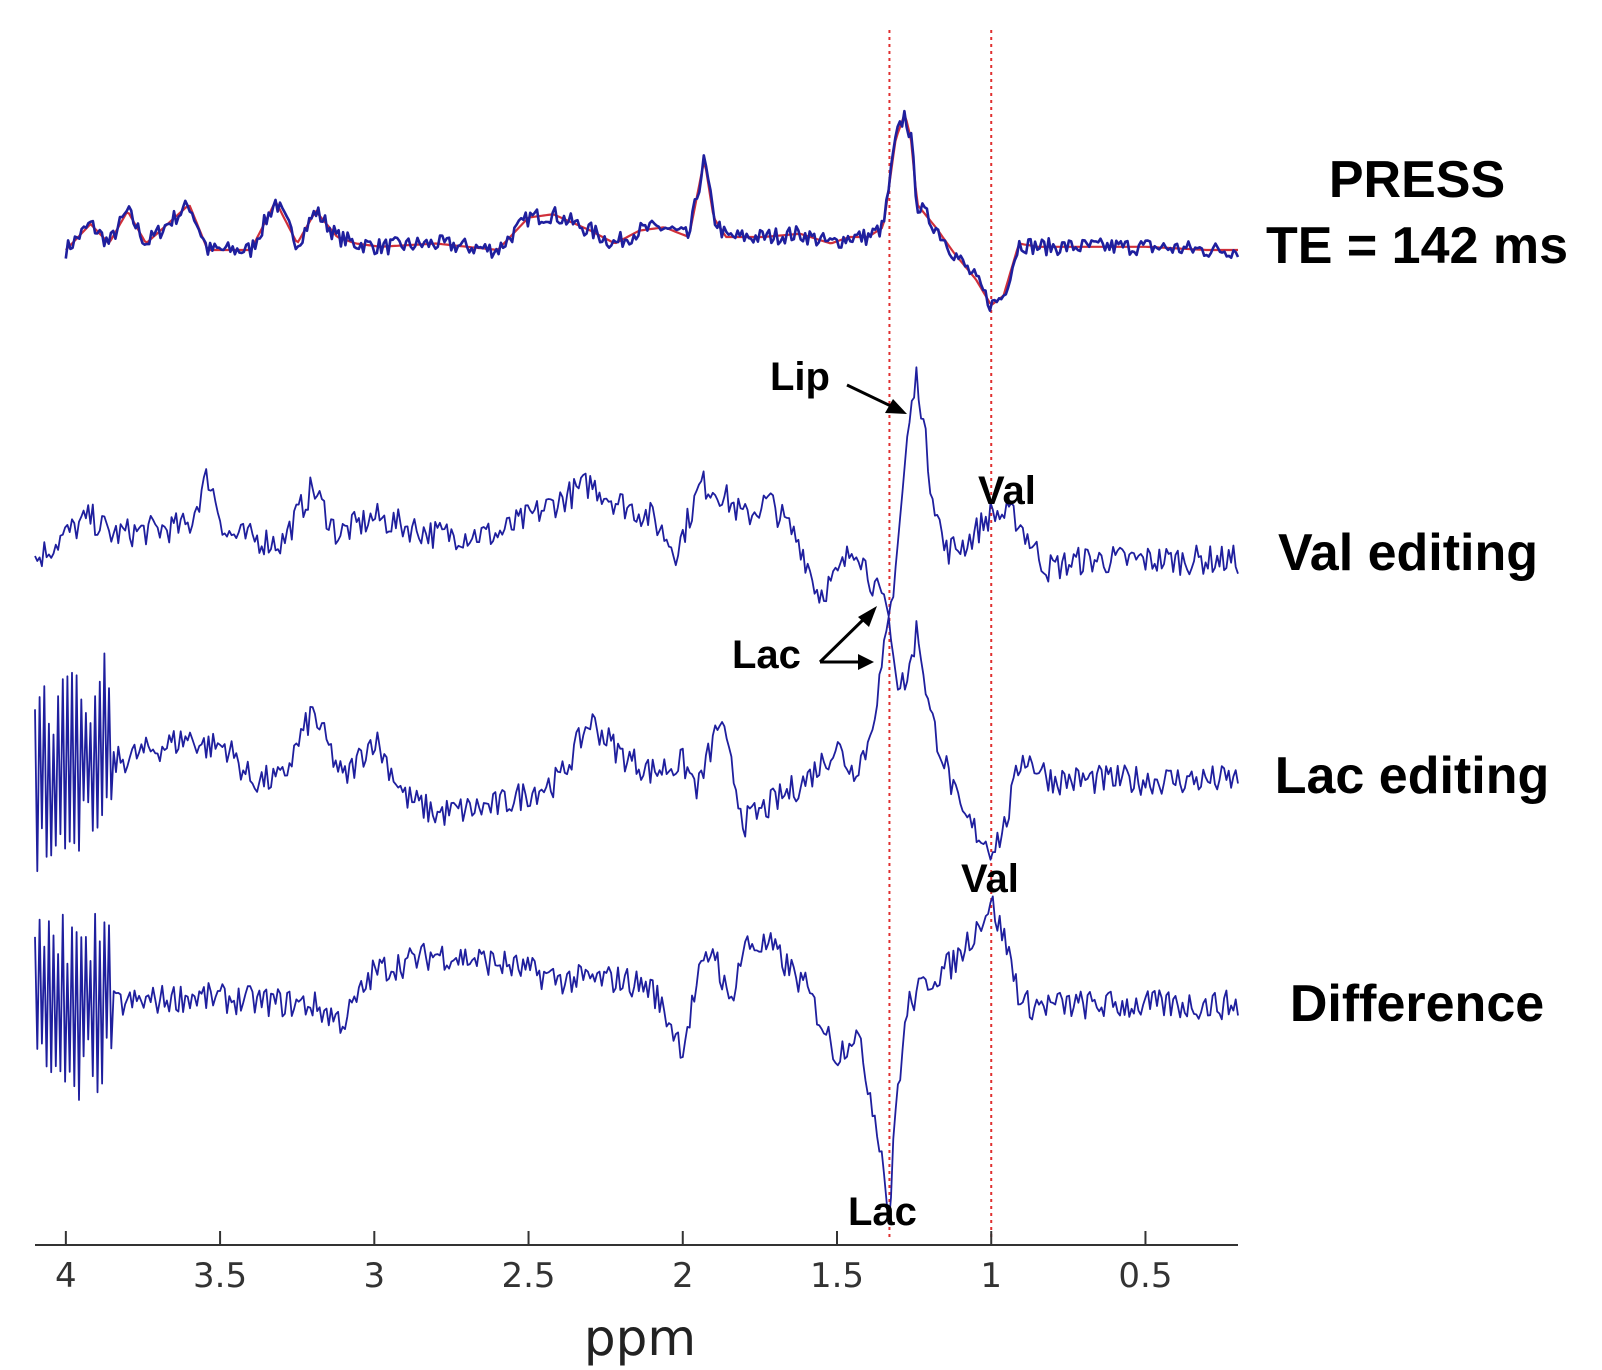 This screenshot has height=1370, width=1602. Describe the element at coordinates (220, 1276) in the screenshot. I see `x-tick-label-1: 3.5` at that location.